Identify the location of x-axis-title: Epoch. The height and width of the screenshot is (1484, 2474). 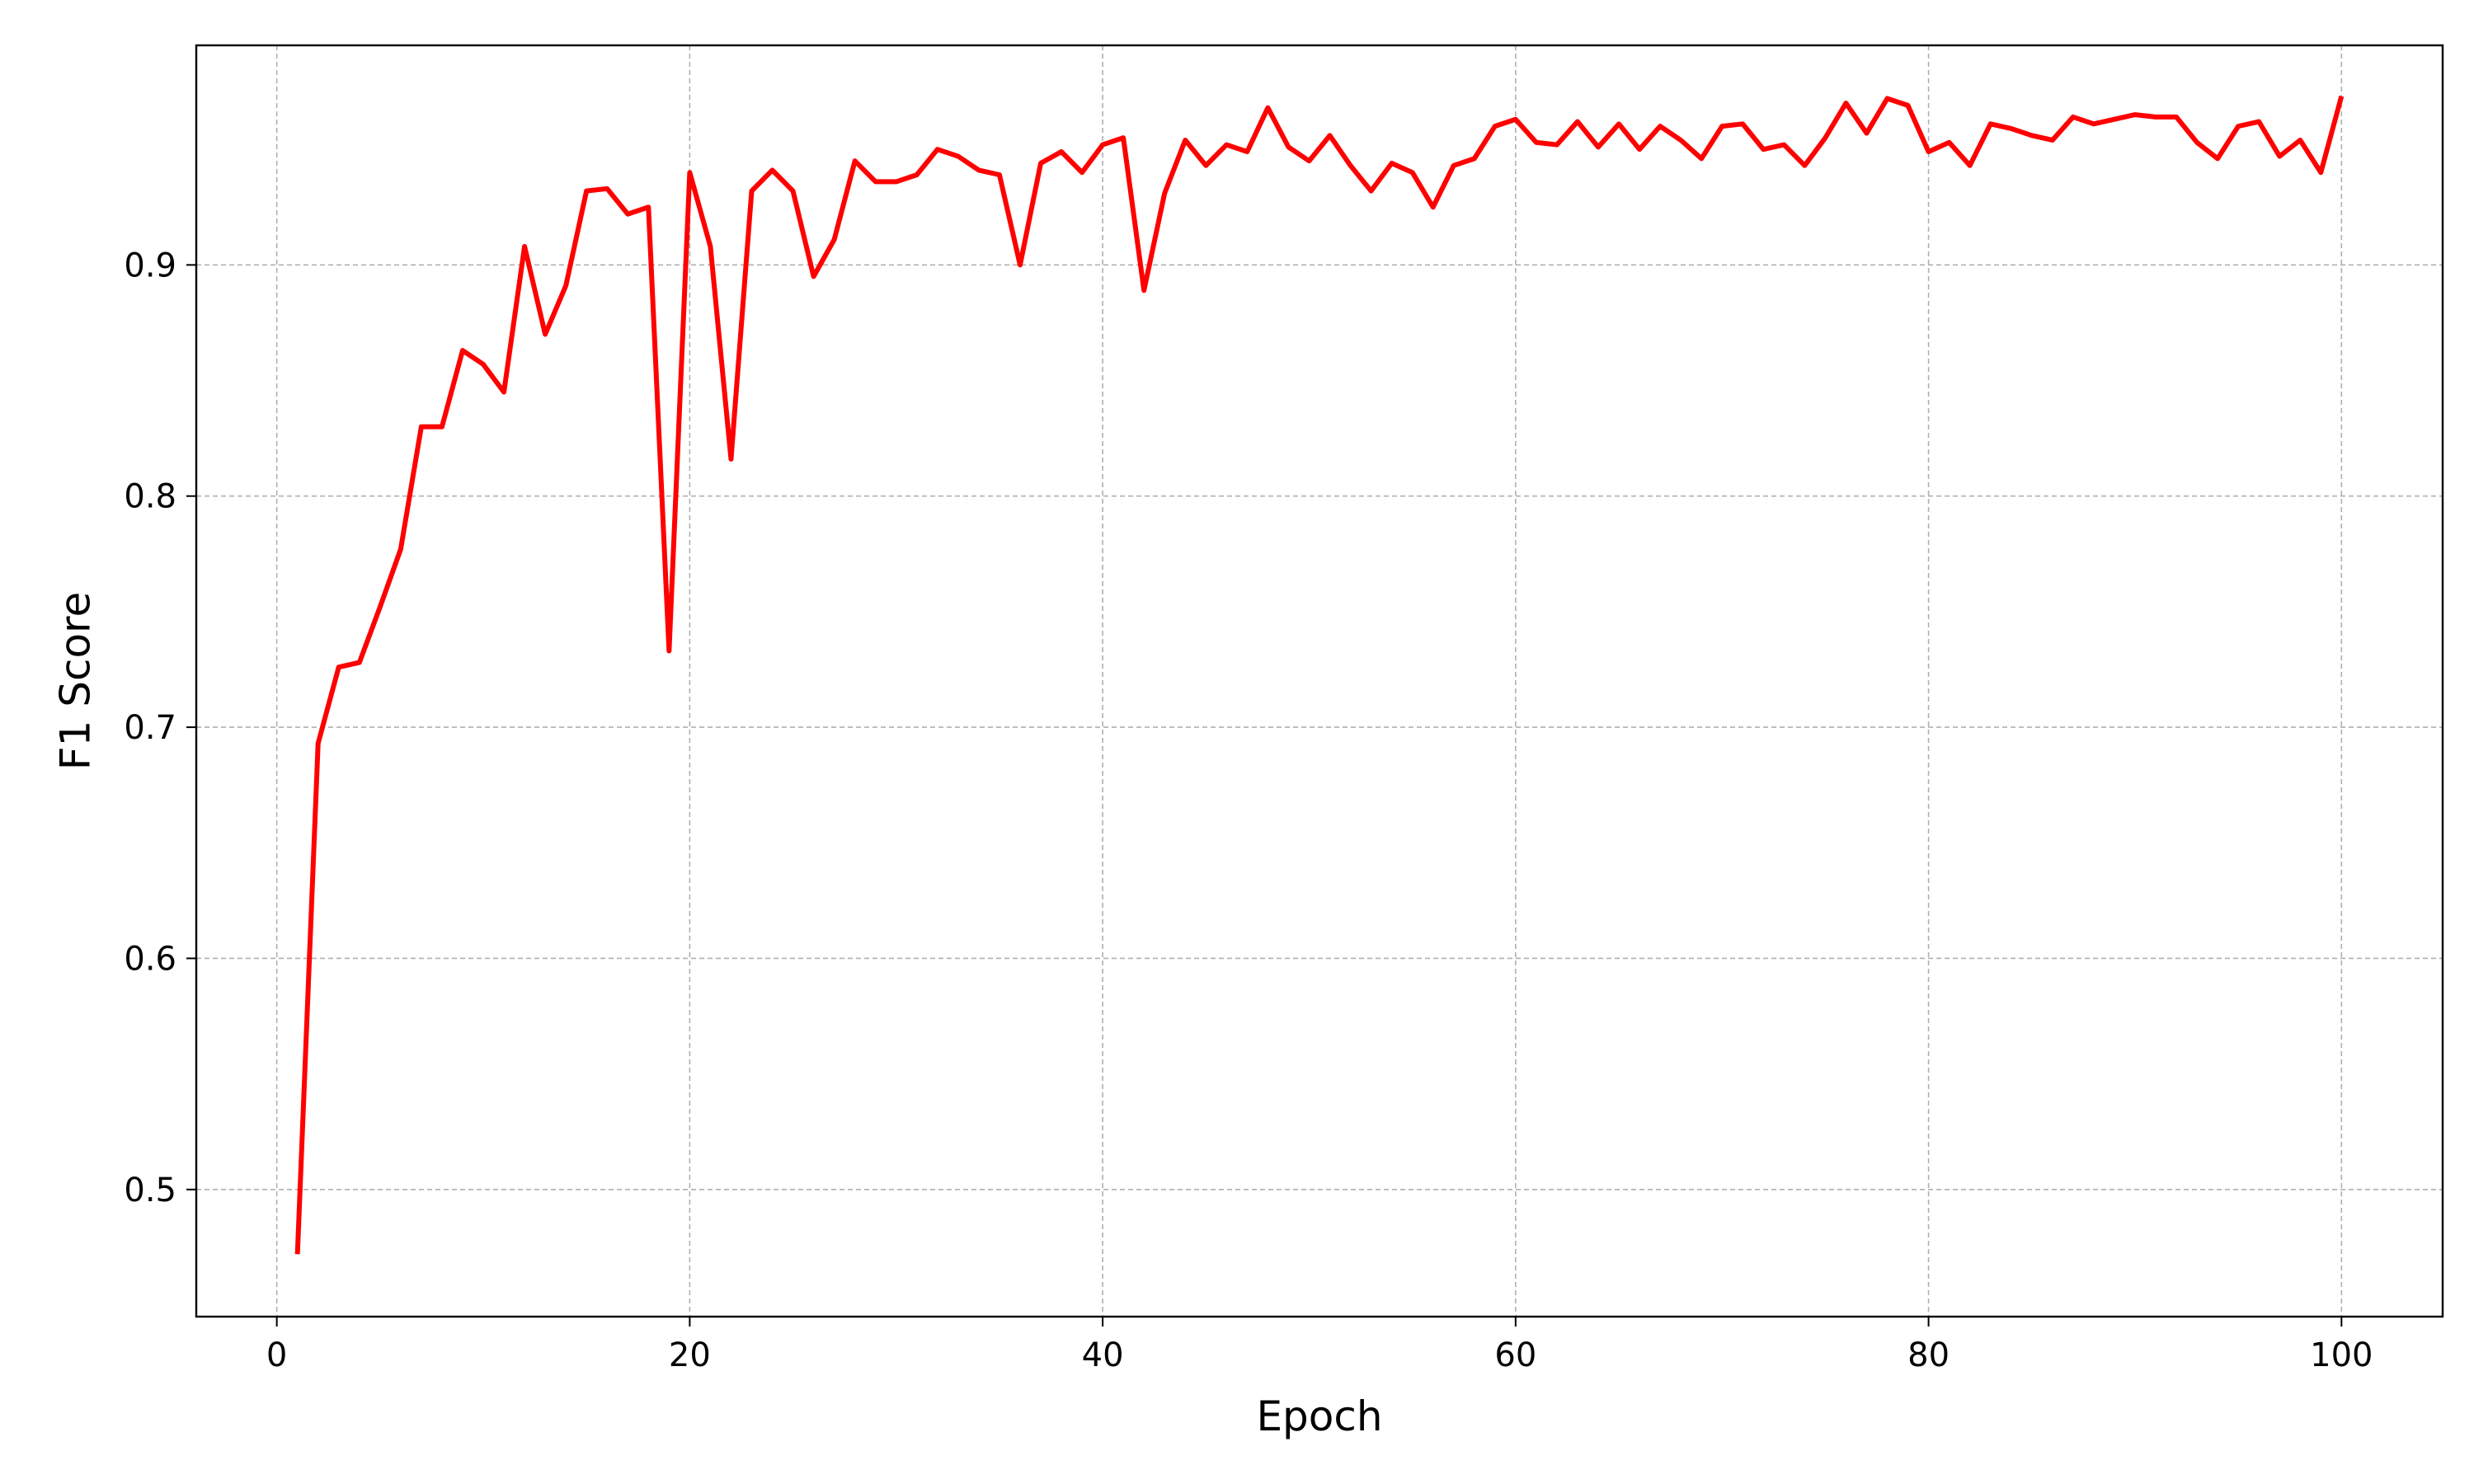
(1319, 1416).